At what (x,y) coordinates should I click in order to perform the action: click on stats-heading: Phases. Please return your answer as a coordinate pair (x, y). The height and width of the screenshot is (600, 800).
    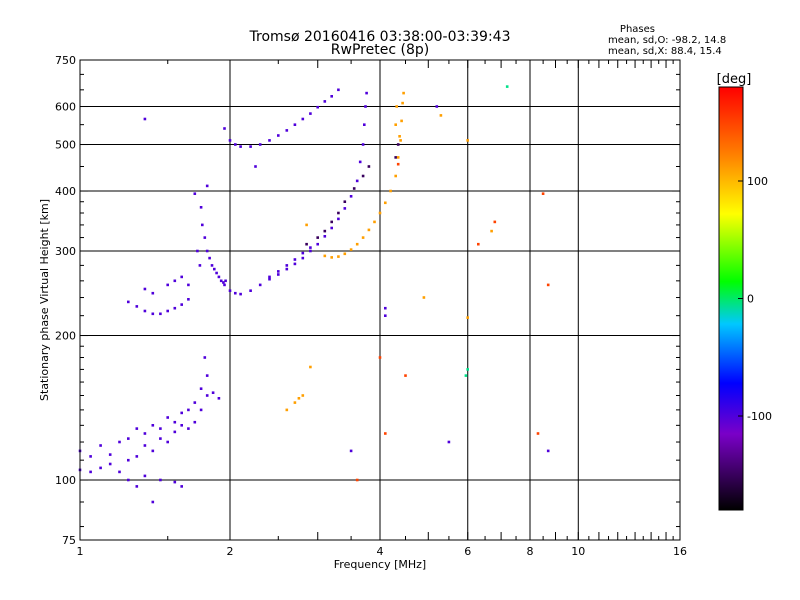
    Looking at the image, I should click on (637, 29).